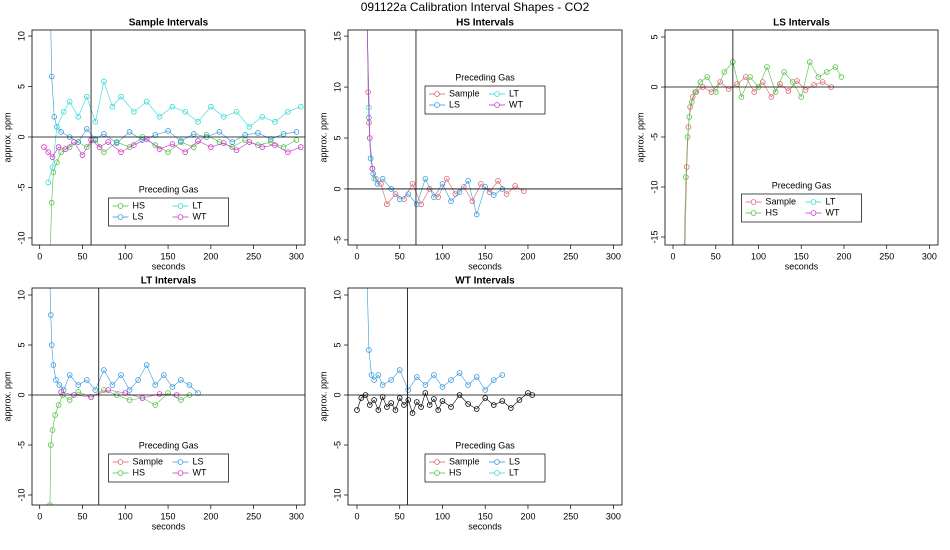 The width and height of the screenshot is (950, 550). What do you see at coordinates (485, 23) in the screenshot?
I see `panel-title: HS Intervals` at bounding box center [485, 23].